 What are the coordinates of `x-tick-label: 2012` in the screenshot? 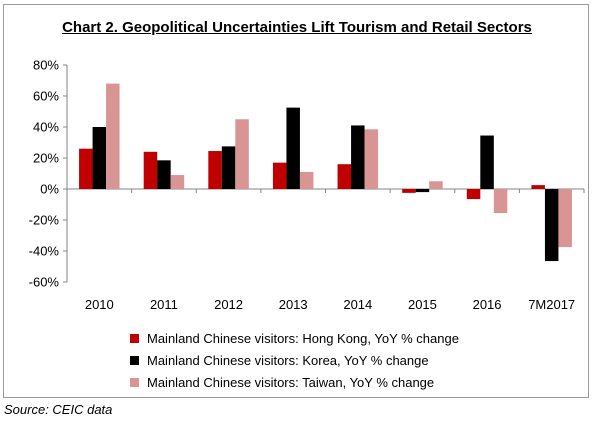 It's located at (228, 304).